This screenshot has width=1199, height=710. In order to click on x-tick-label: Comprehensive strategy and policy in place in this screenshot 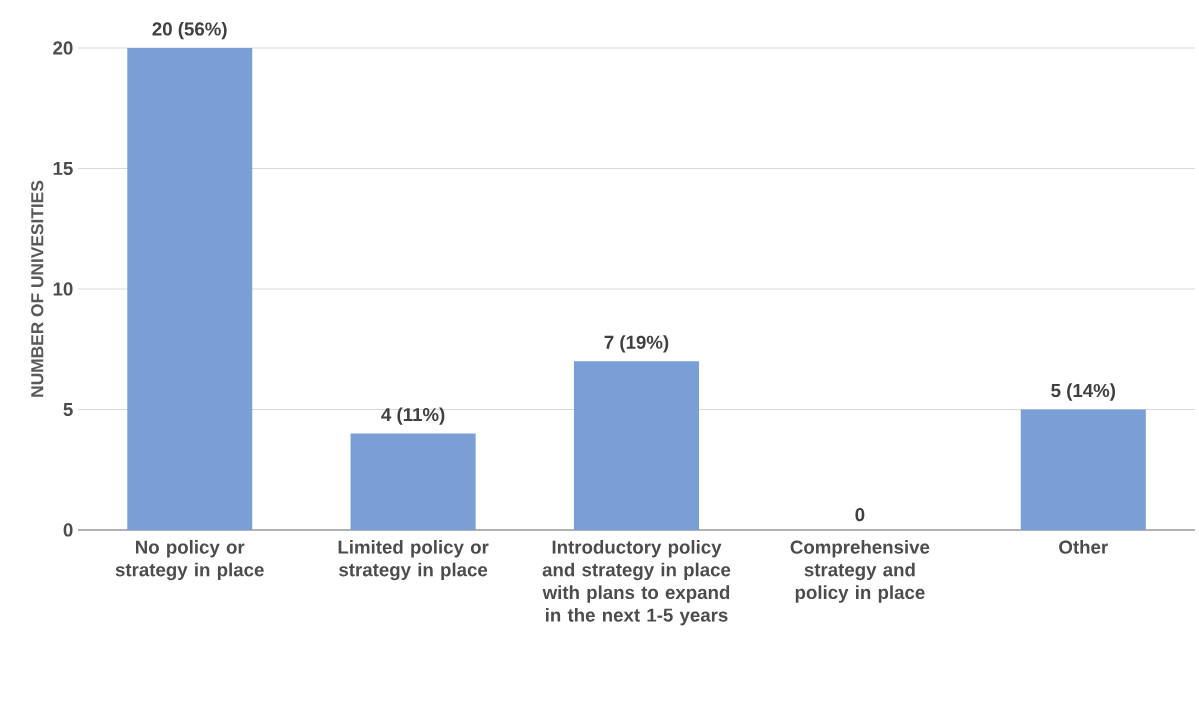, I will do `click(860, 571)`.